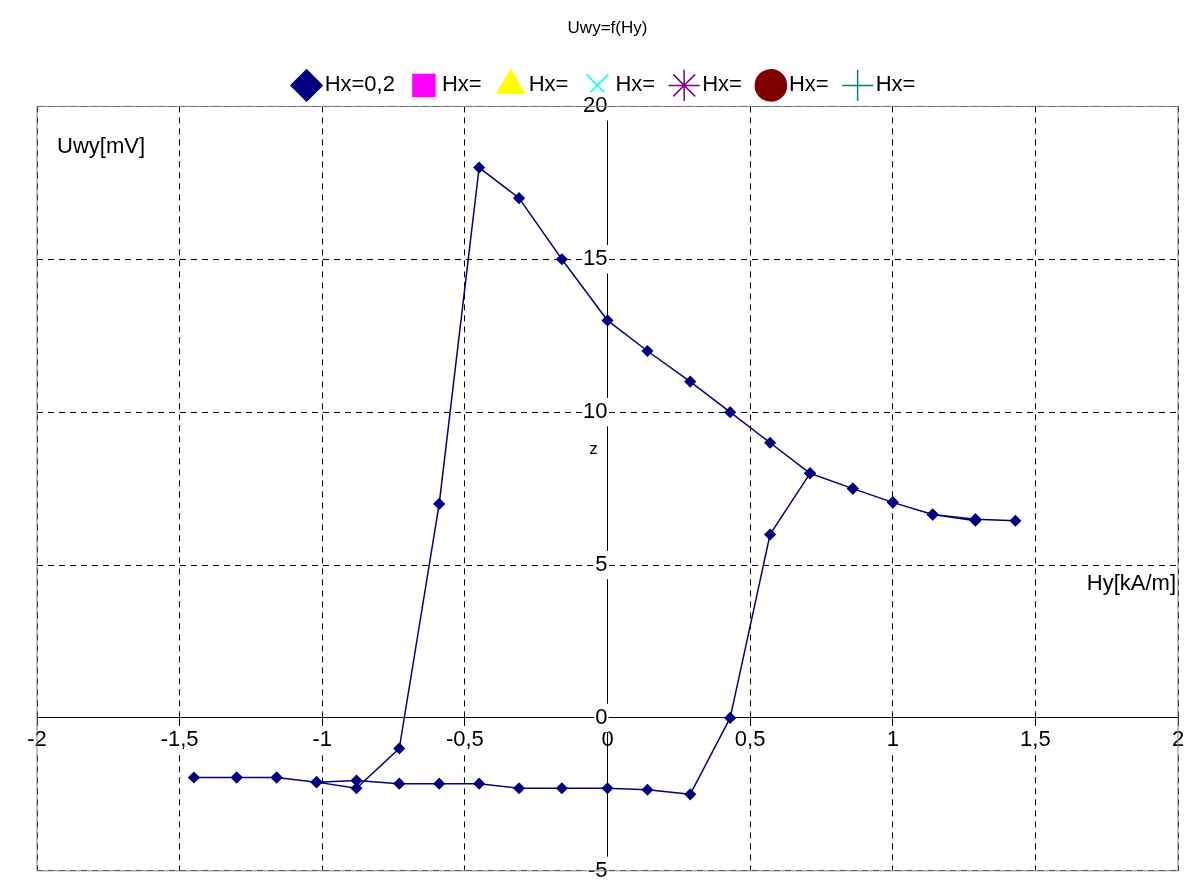 This screenshot has height=890, width=1196. What do you see at coordinates (464, 739) in the screenshot?
I see `x-tick-label: -0,5` at bounding box center [464, 739].